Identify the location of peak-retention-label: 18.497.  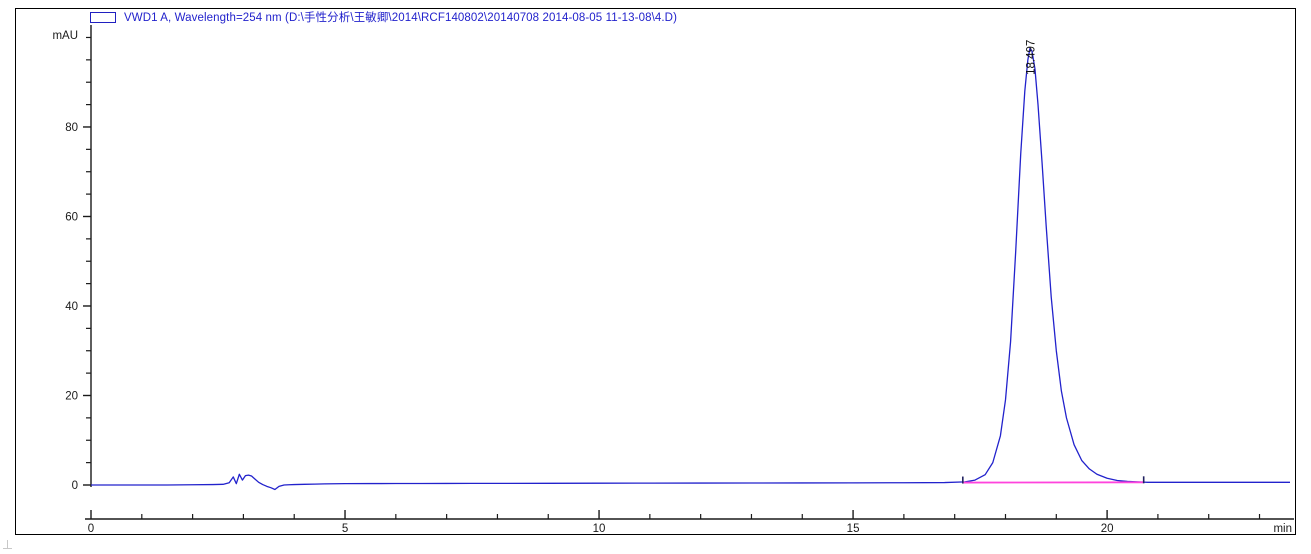
(1032, 57).